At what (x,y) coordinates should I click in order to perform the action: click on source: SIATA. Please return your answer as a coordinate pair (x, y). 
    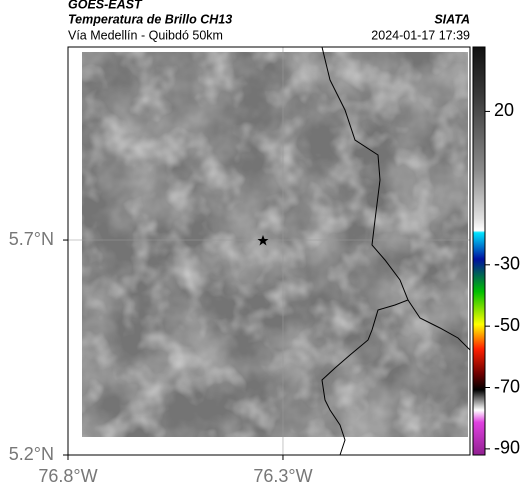
    Looking at the image, I should click on (452, 19).